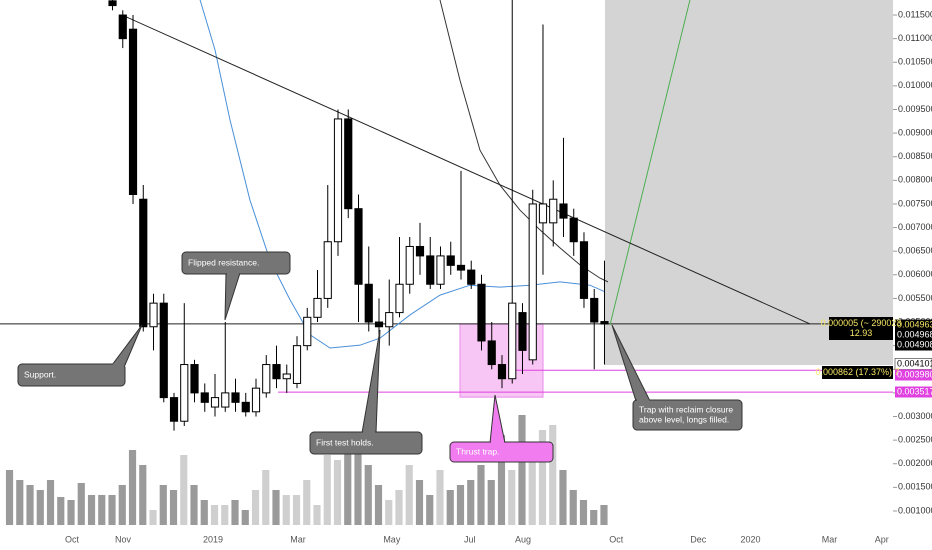 The height and width of the screenshot is (550, 932). Describe the element at coordinates (915, 251) in the screenshot. I see `y-tick-label: 0.006500` at that location.